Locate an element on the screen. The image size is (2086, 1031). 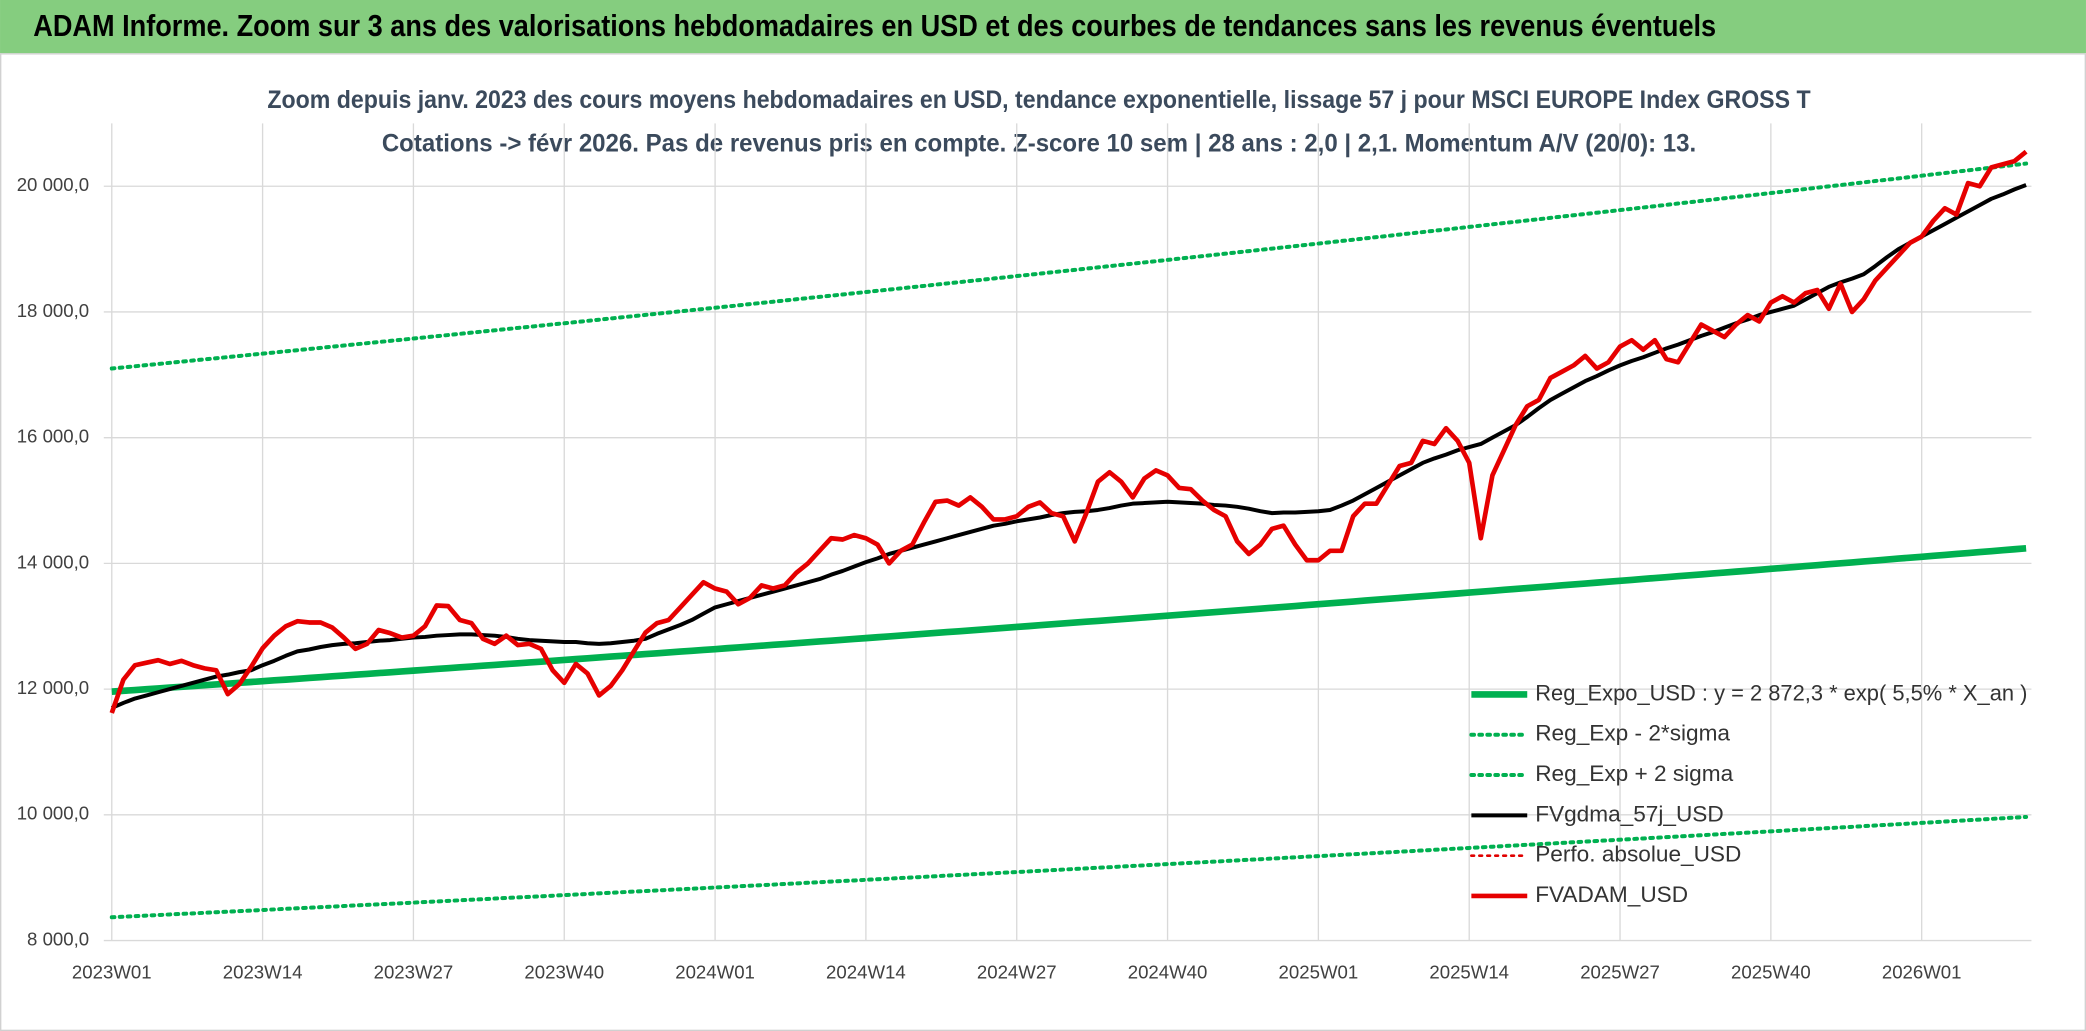
x-tick-label: 2025W27 is located at coordinates (1620, 972).